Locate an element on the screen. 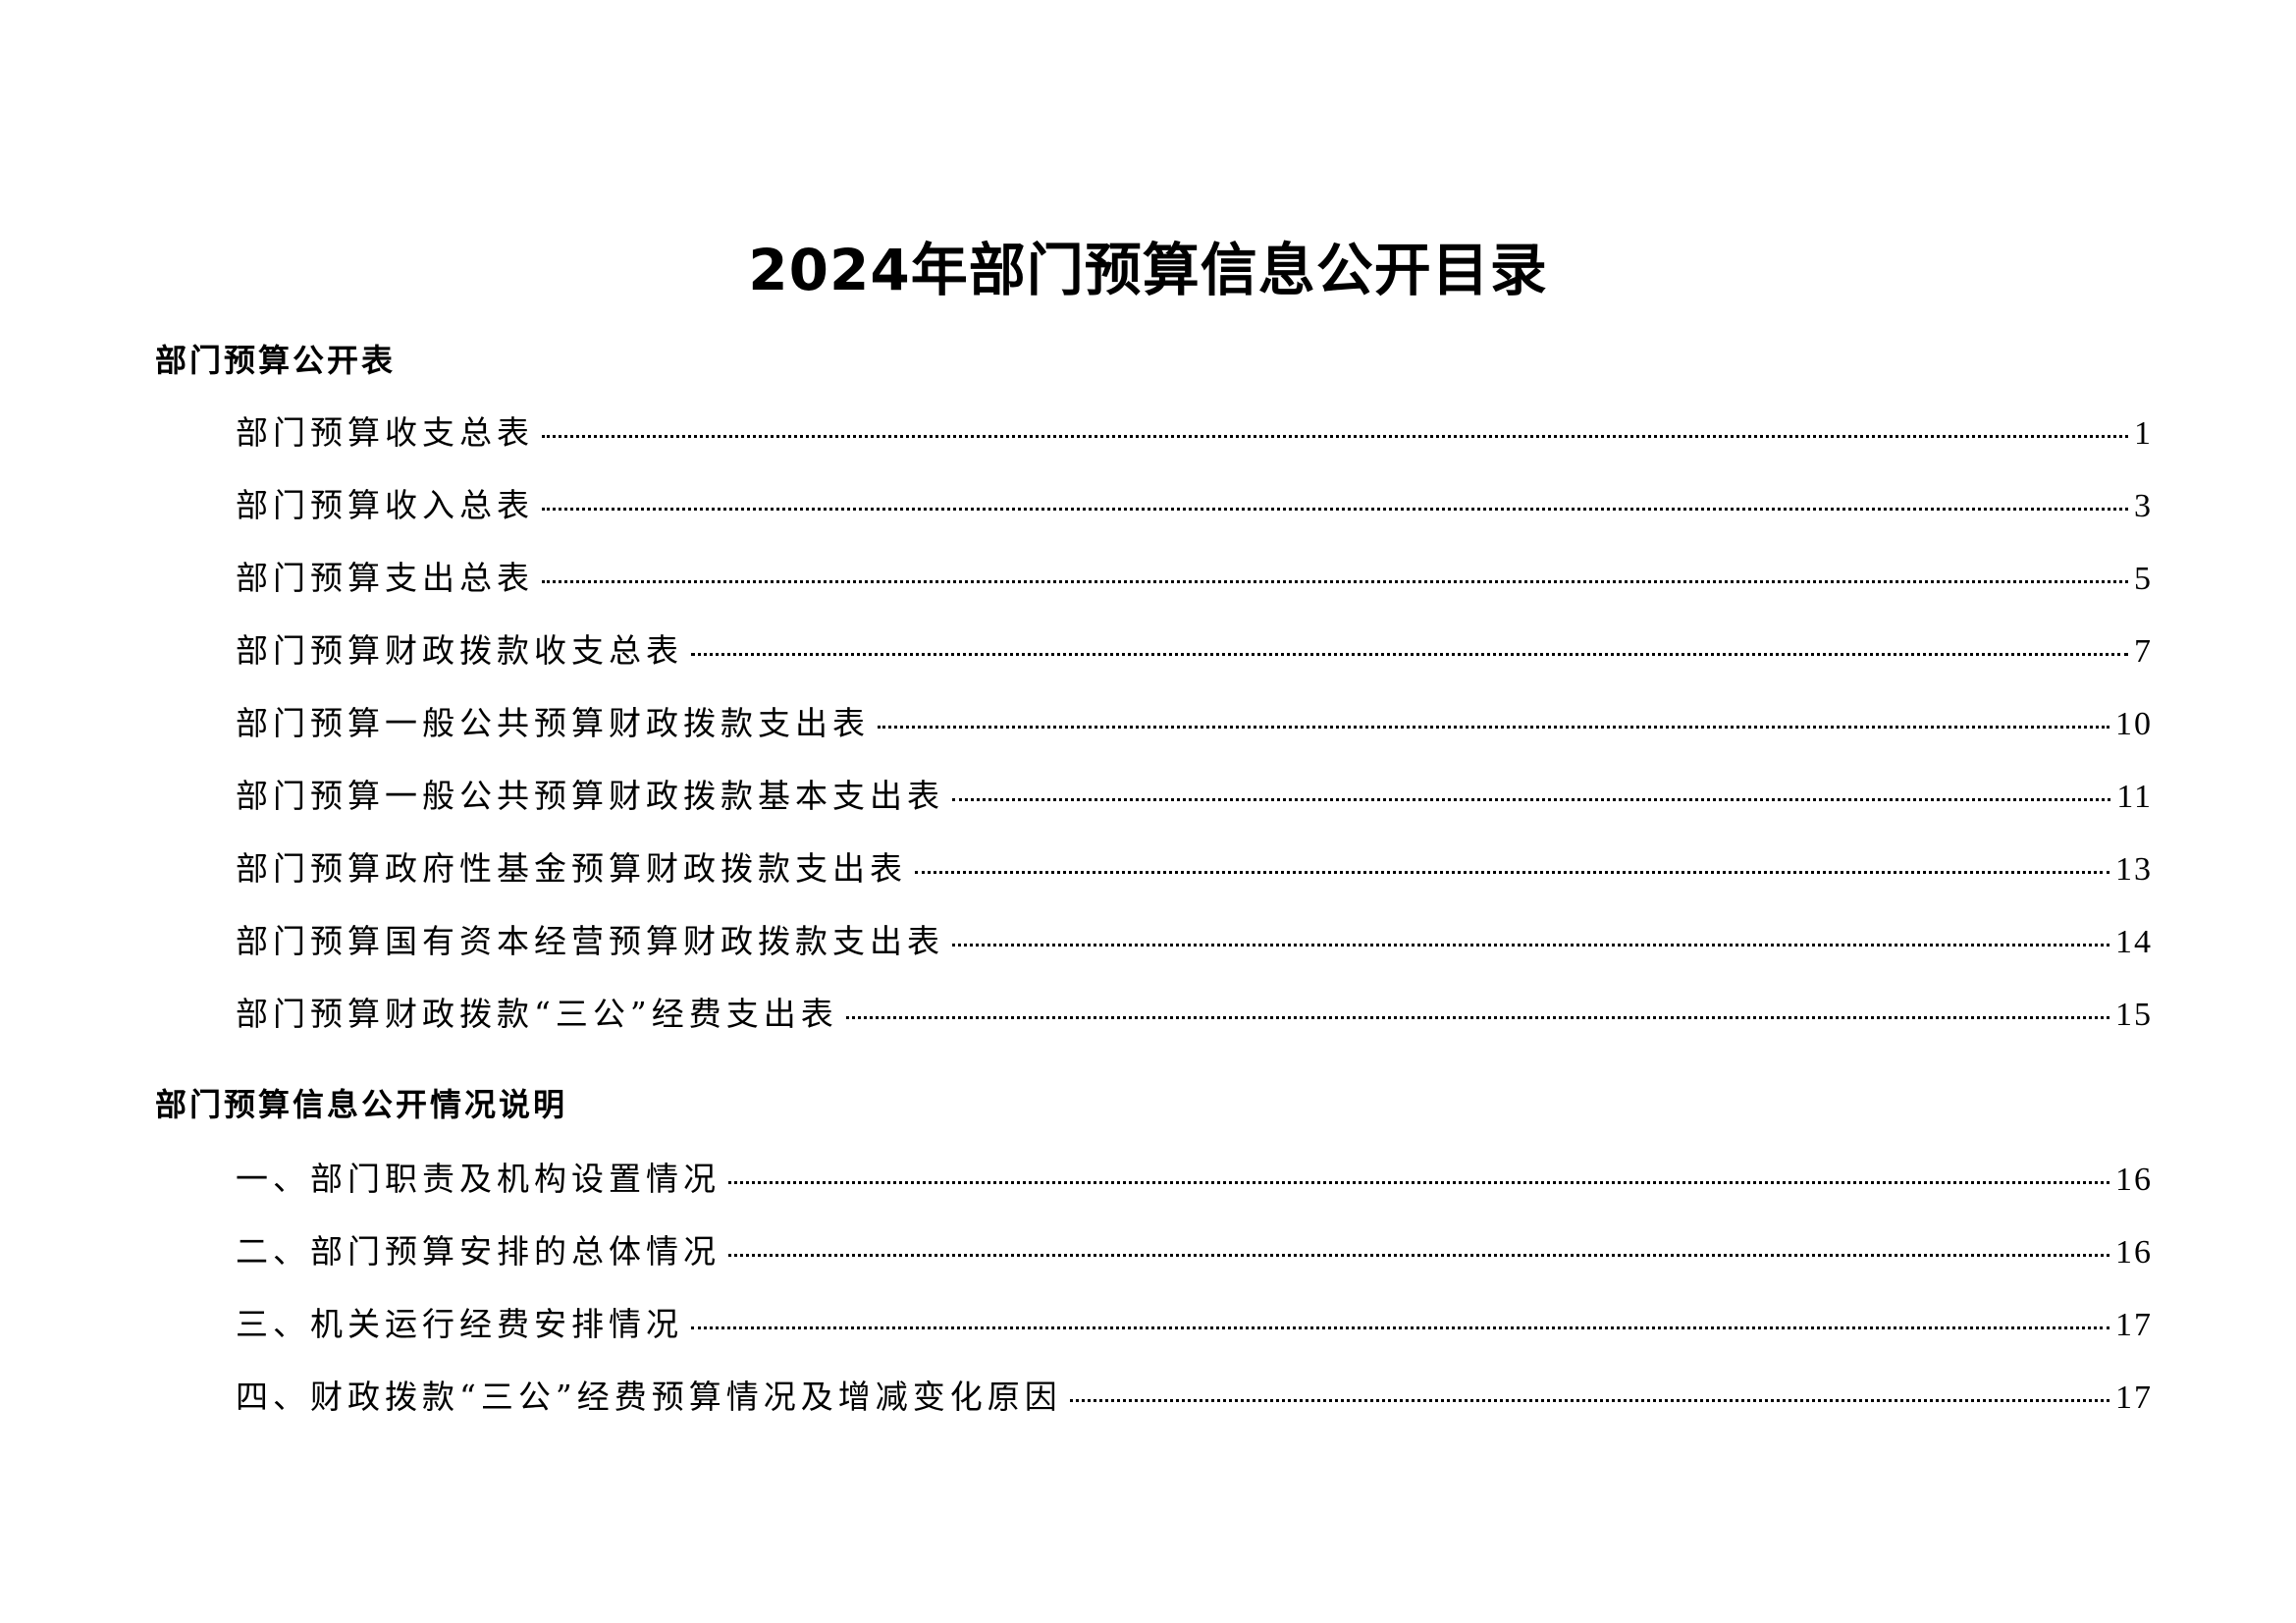 This screenshot has width=2296, height=1623. toc-entry-label: 一、部门职责及机构设置情况 is located at coordinates (478, 1179).